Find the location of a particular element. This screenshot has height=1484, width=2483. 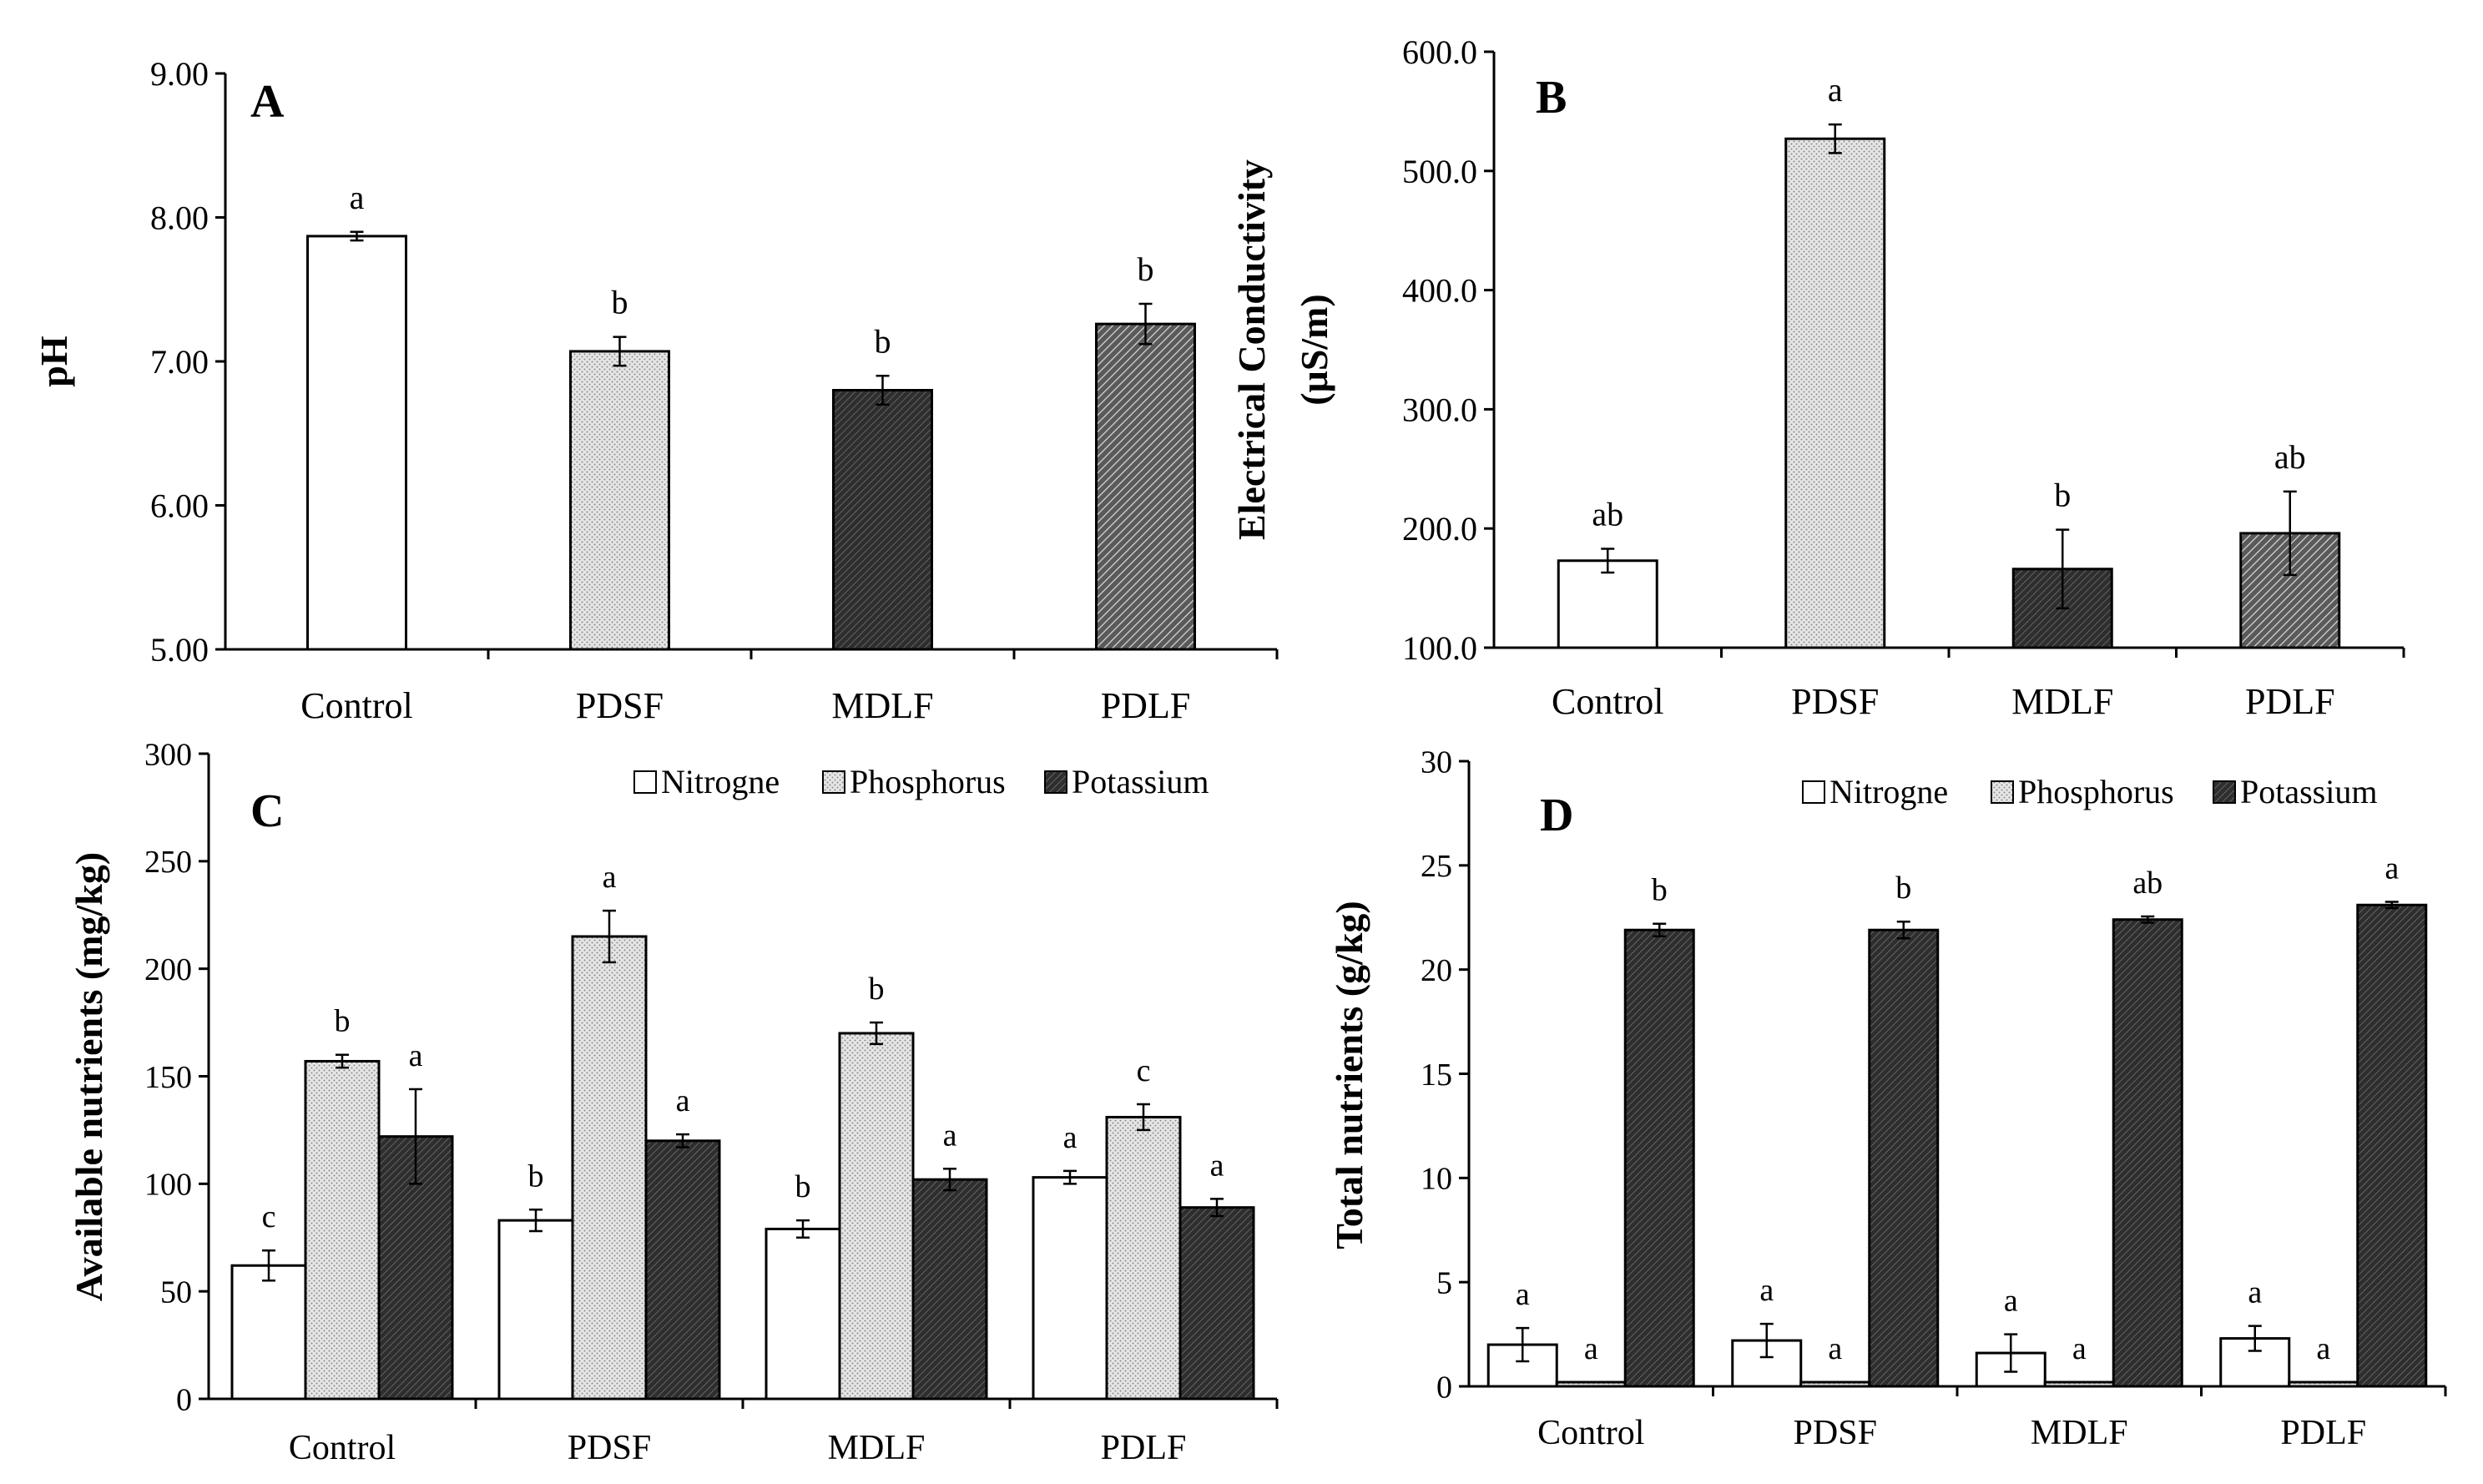

panel-B-ytick-label: 200.0 is located at coordinates (1440, 529).